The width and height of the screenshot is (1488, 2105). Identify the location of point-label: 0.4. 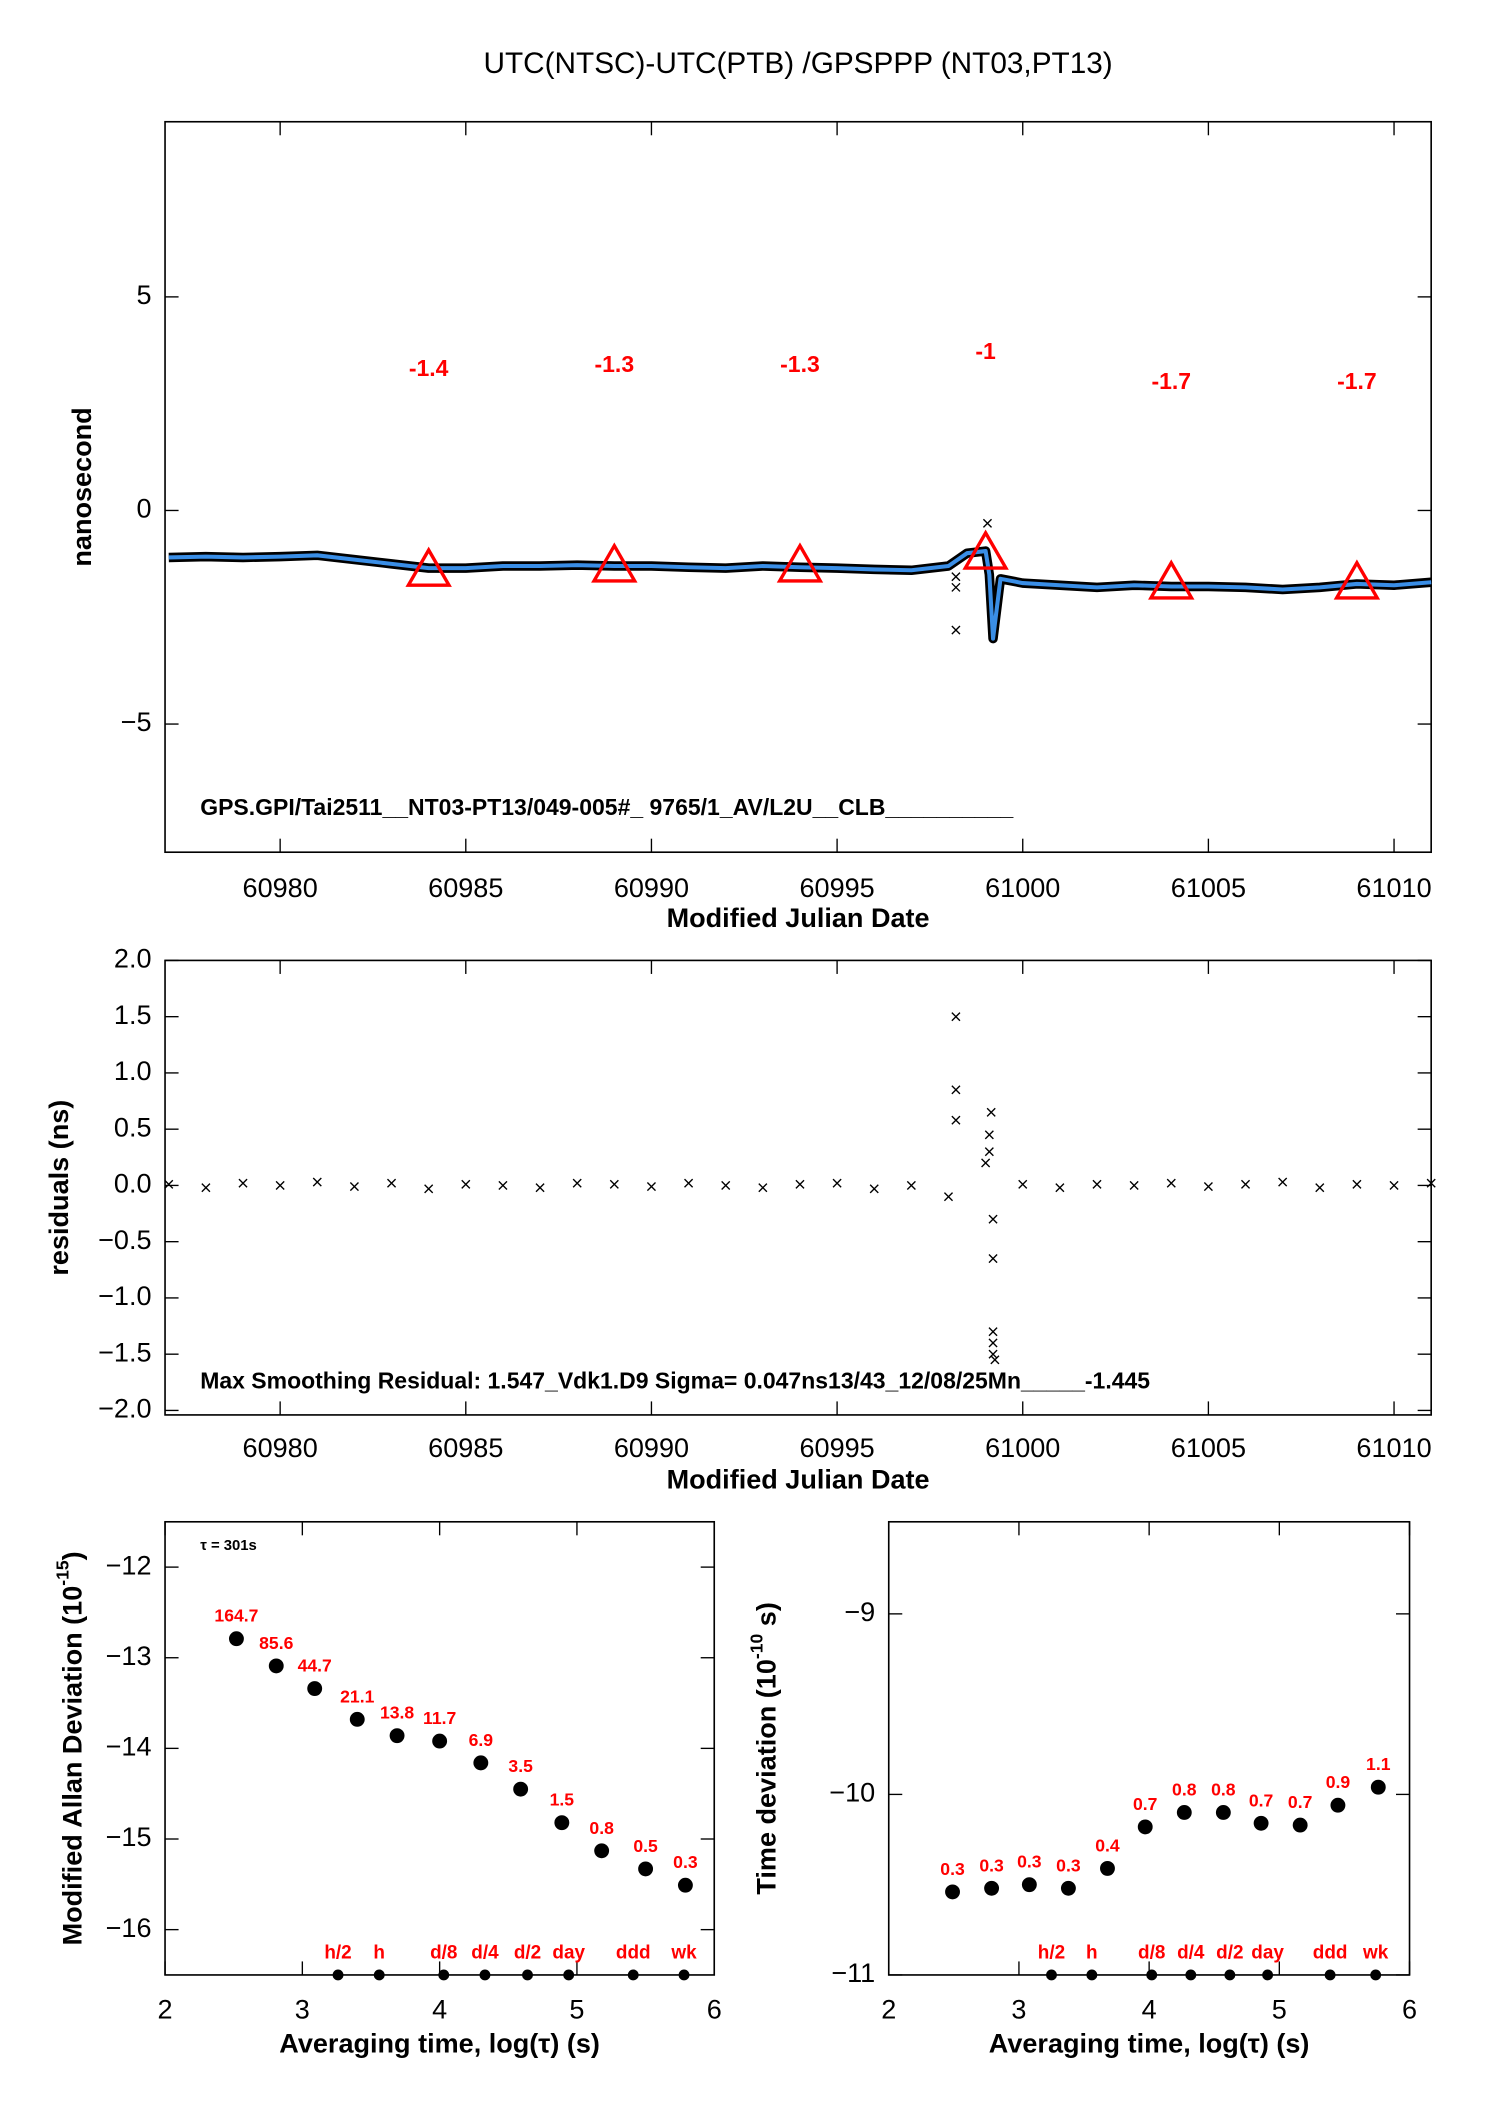
(1107, 1845).